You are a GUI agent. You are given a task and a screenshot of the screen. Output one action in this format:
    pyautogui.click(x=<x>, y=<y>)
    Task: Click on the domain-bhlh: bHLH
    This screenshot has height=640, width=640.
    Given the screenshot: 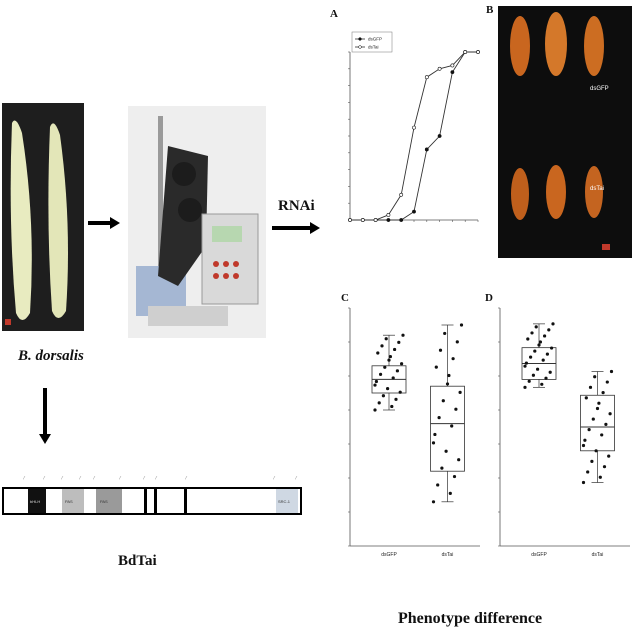 What is the action you would take?
    pyautogui.click(x=37, y=501)
    